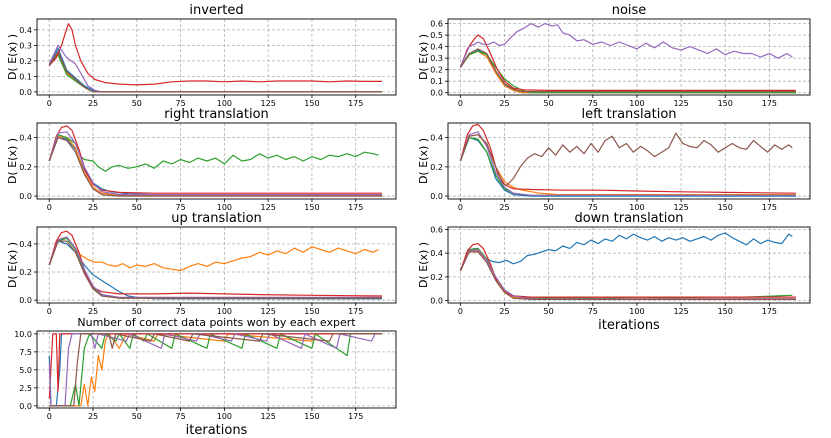 The height and width of the screenshot is (438, 831). What do you see at coordinates (25, 76) in the screenshot?
I see `y-tick-label: 0.1` at bounding box center [25, 76].